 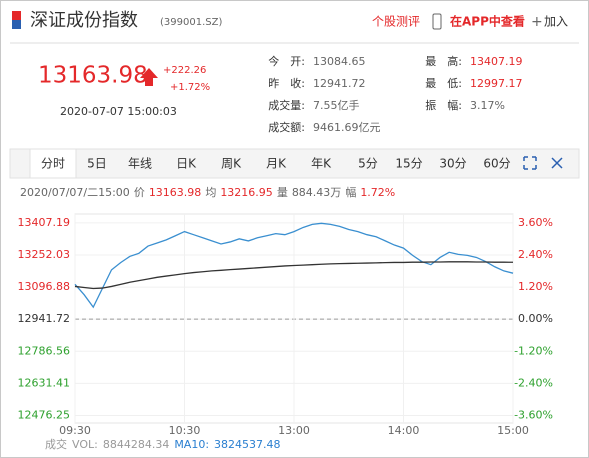 I want to click on stat-value: 9461.69亿元, so click(x=347, y=127).